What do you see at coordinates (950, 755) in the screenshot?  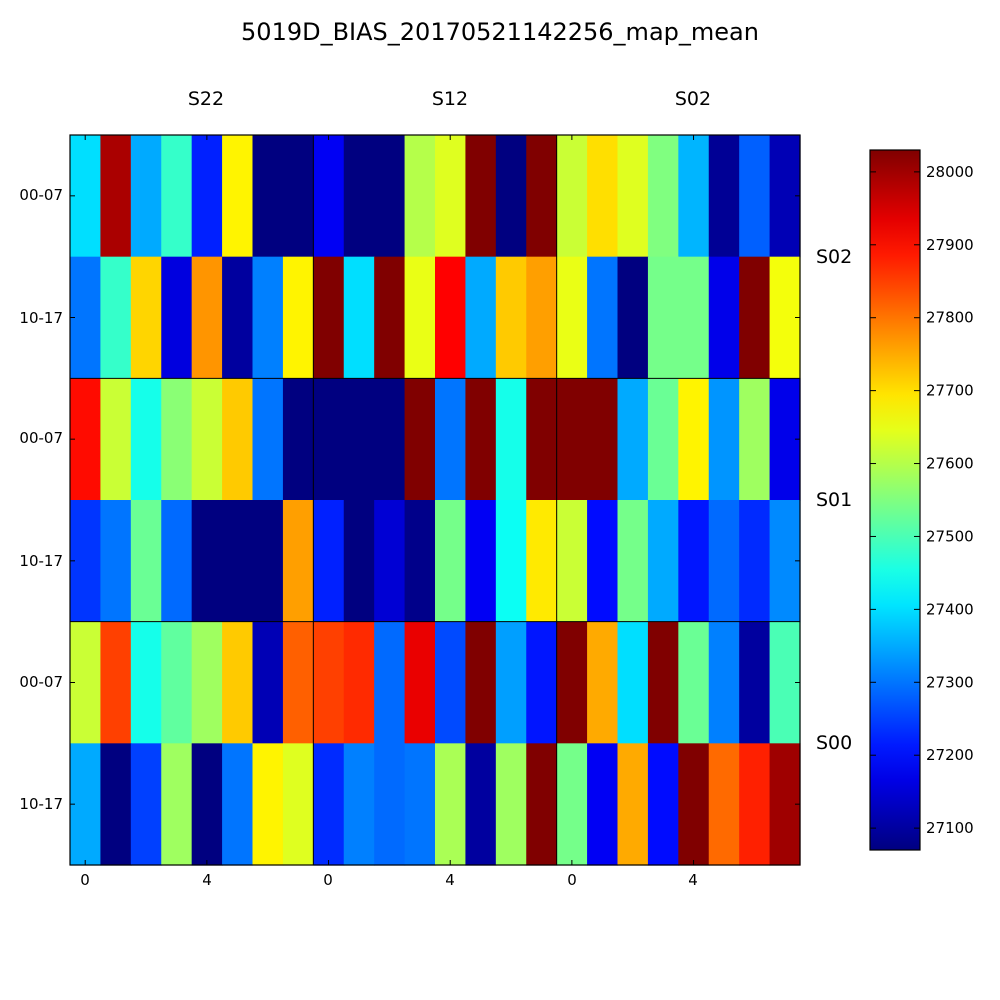 I see `colorbar-tick-label: 27200` at bounding box center [950, 755].